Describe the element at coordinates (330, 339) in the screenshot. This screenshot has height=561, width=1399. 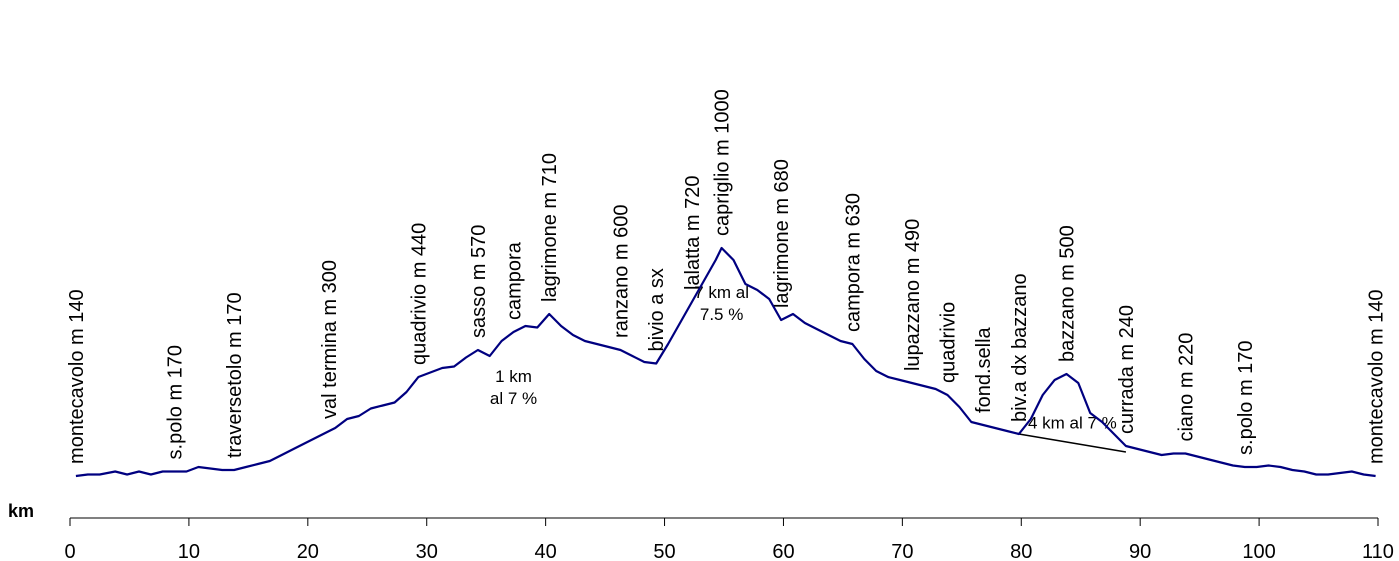
I see `waypoint-label: val termina m 300` at that location.